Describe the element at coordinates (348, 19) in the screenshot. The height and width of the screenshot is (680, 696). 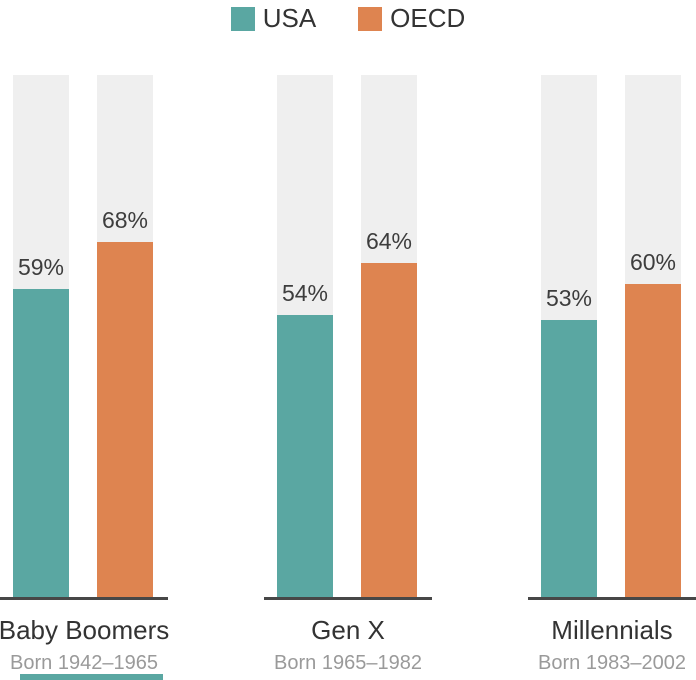
I see `legend: USA OECD` at that location.